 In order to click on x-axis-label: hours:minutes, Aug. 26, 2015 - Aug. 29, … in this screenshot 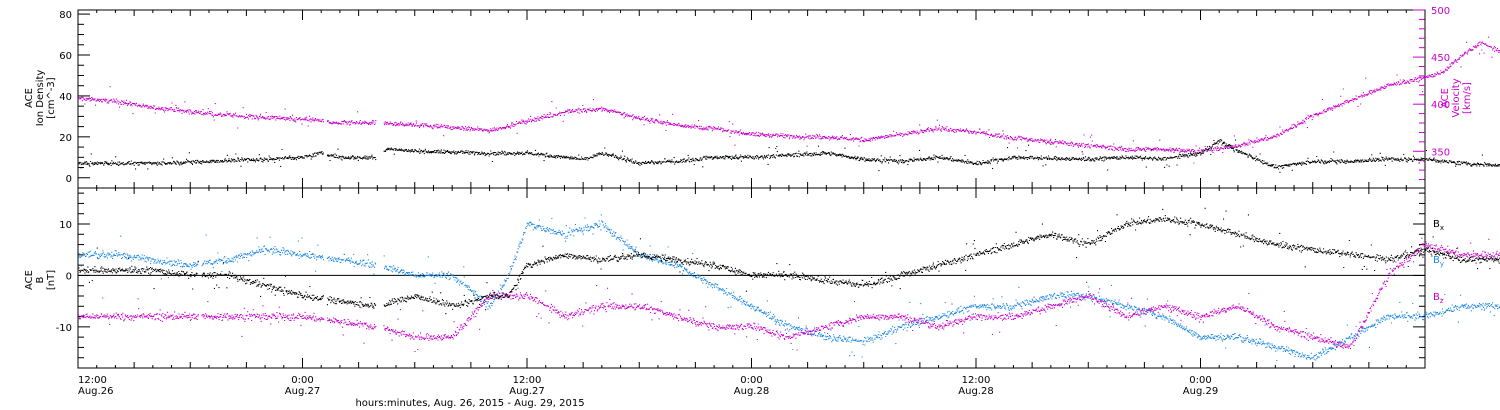, I will do `click(469, 403)`.